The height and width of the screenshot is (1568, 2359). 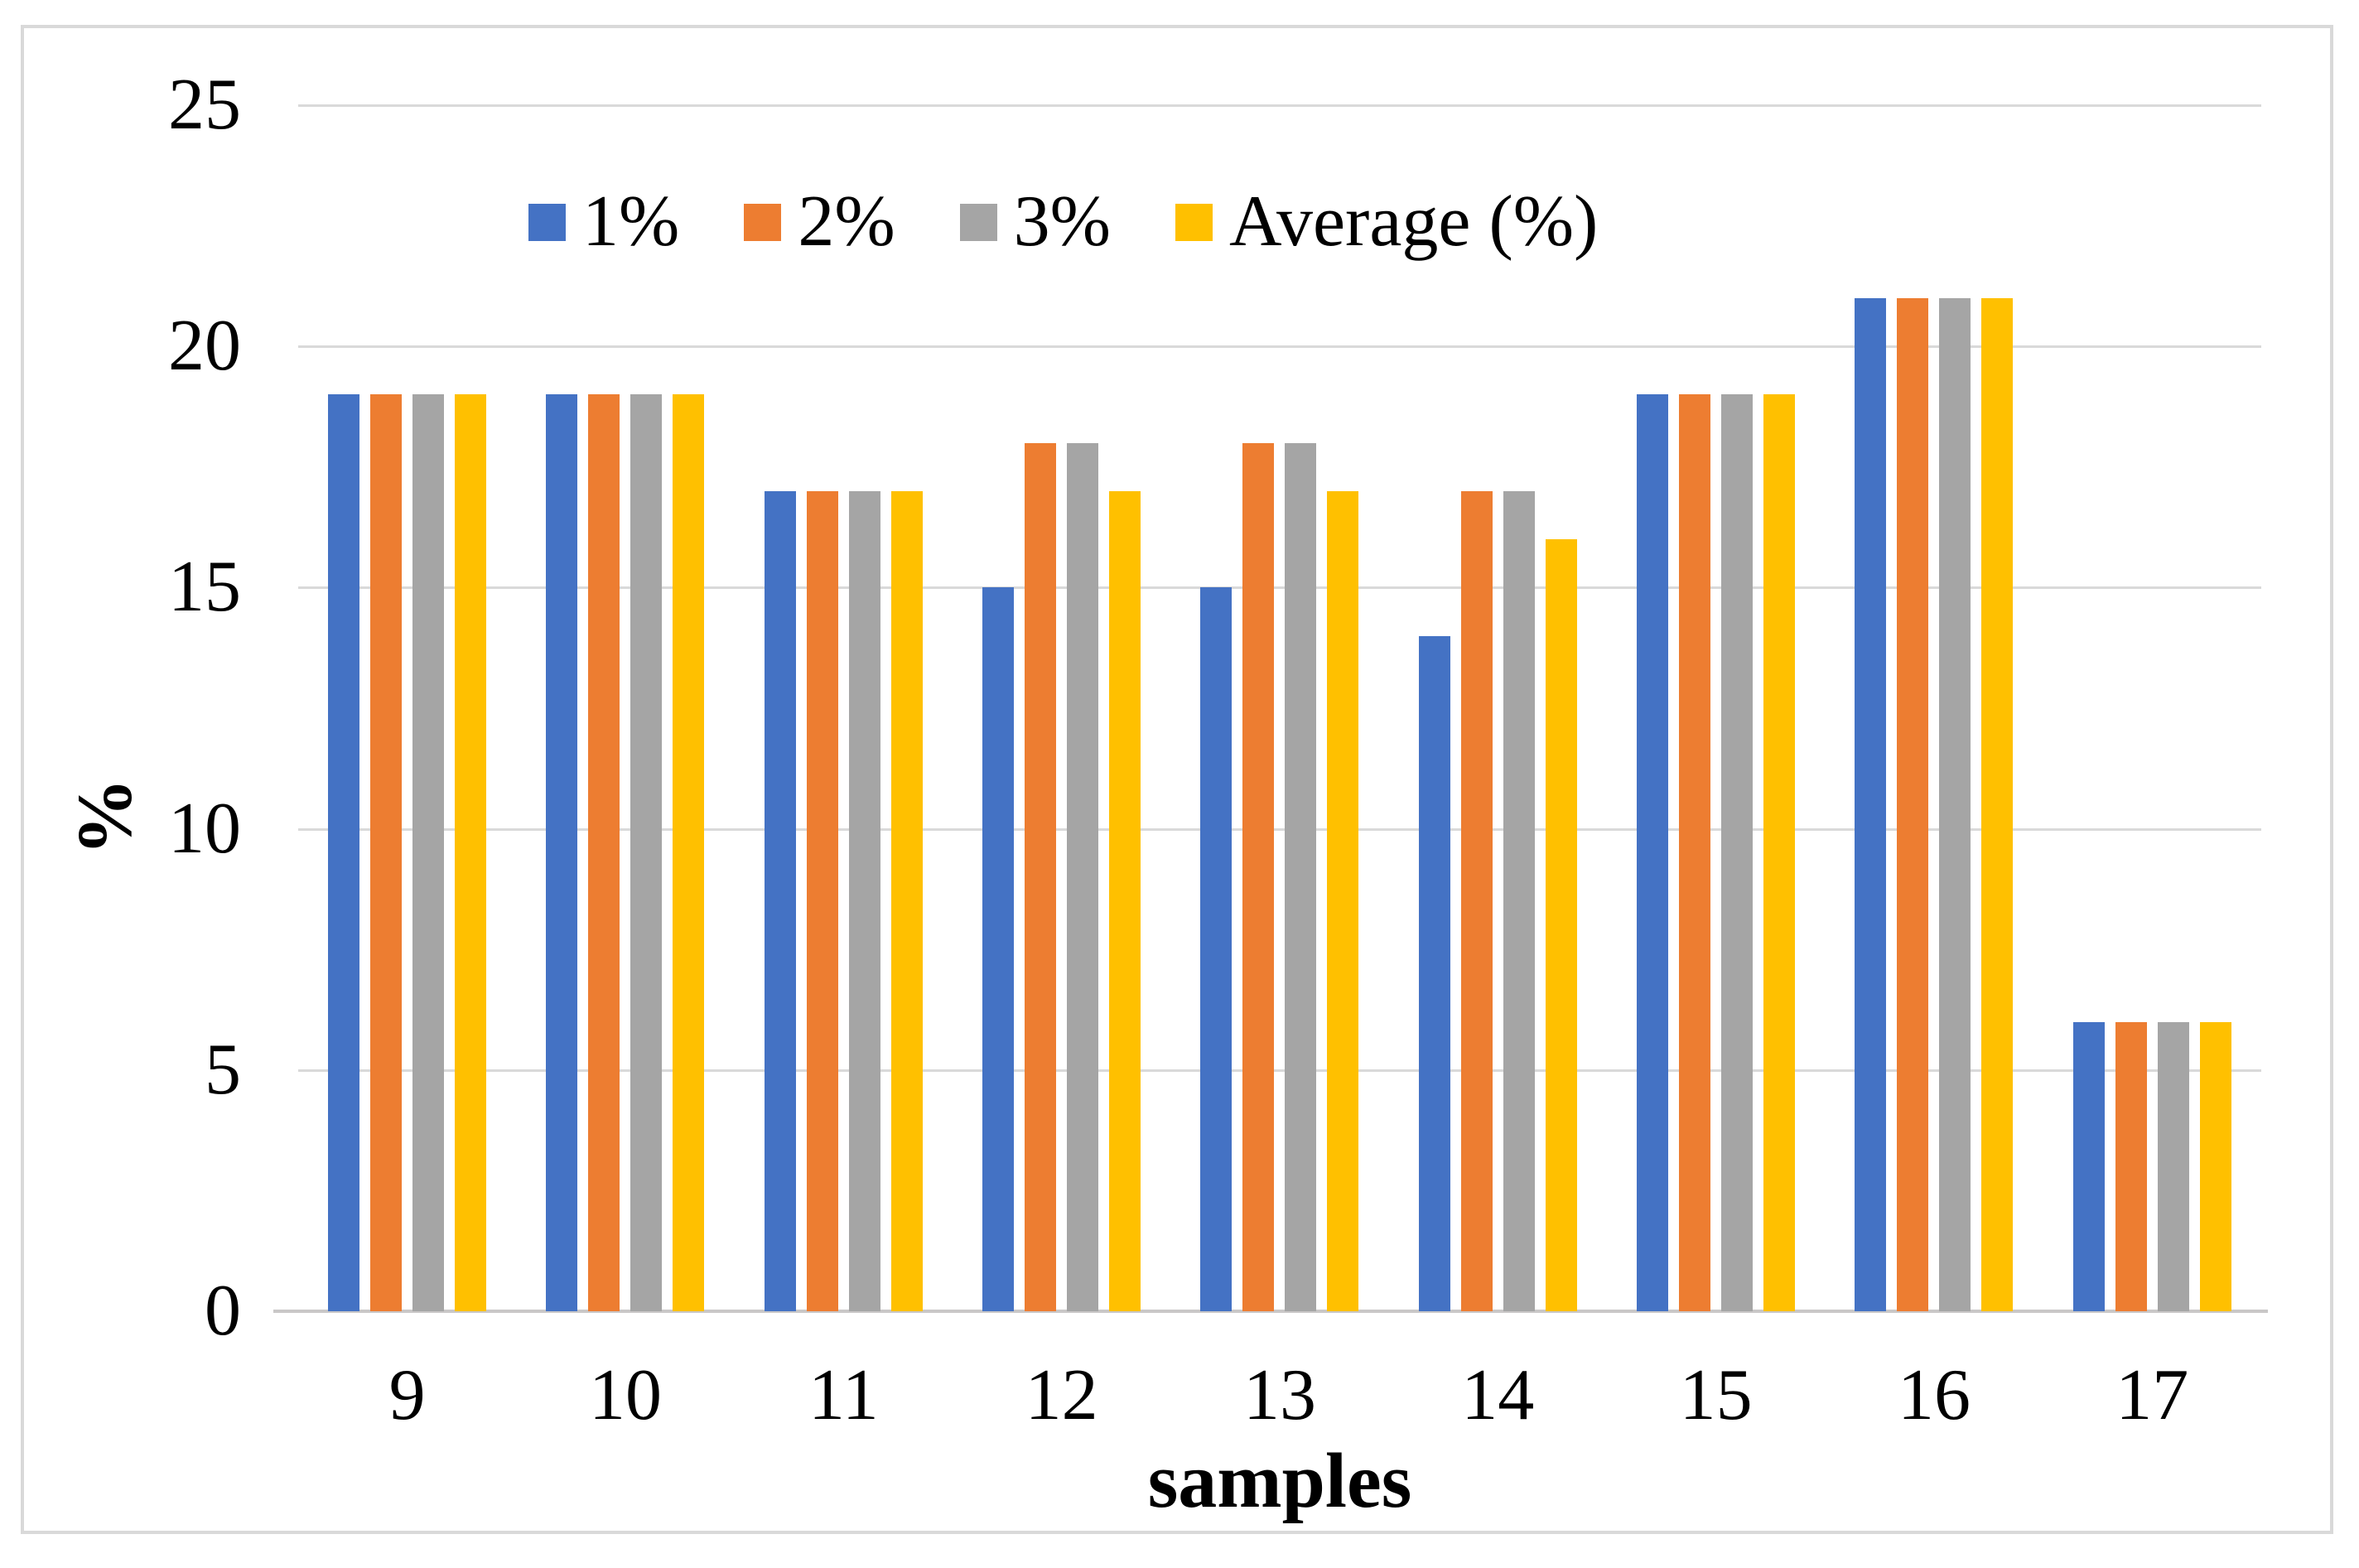 What do you see at coordinates (1498, 1395) in the screenshot?
I see `x-tick-label: 14` at bounding box center [1498, 1395].